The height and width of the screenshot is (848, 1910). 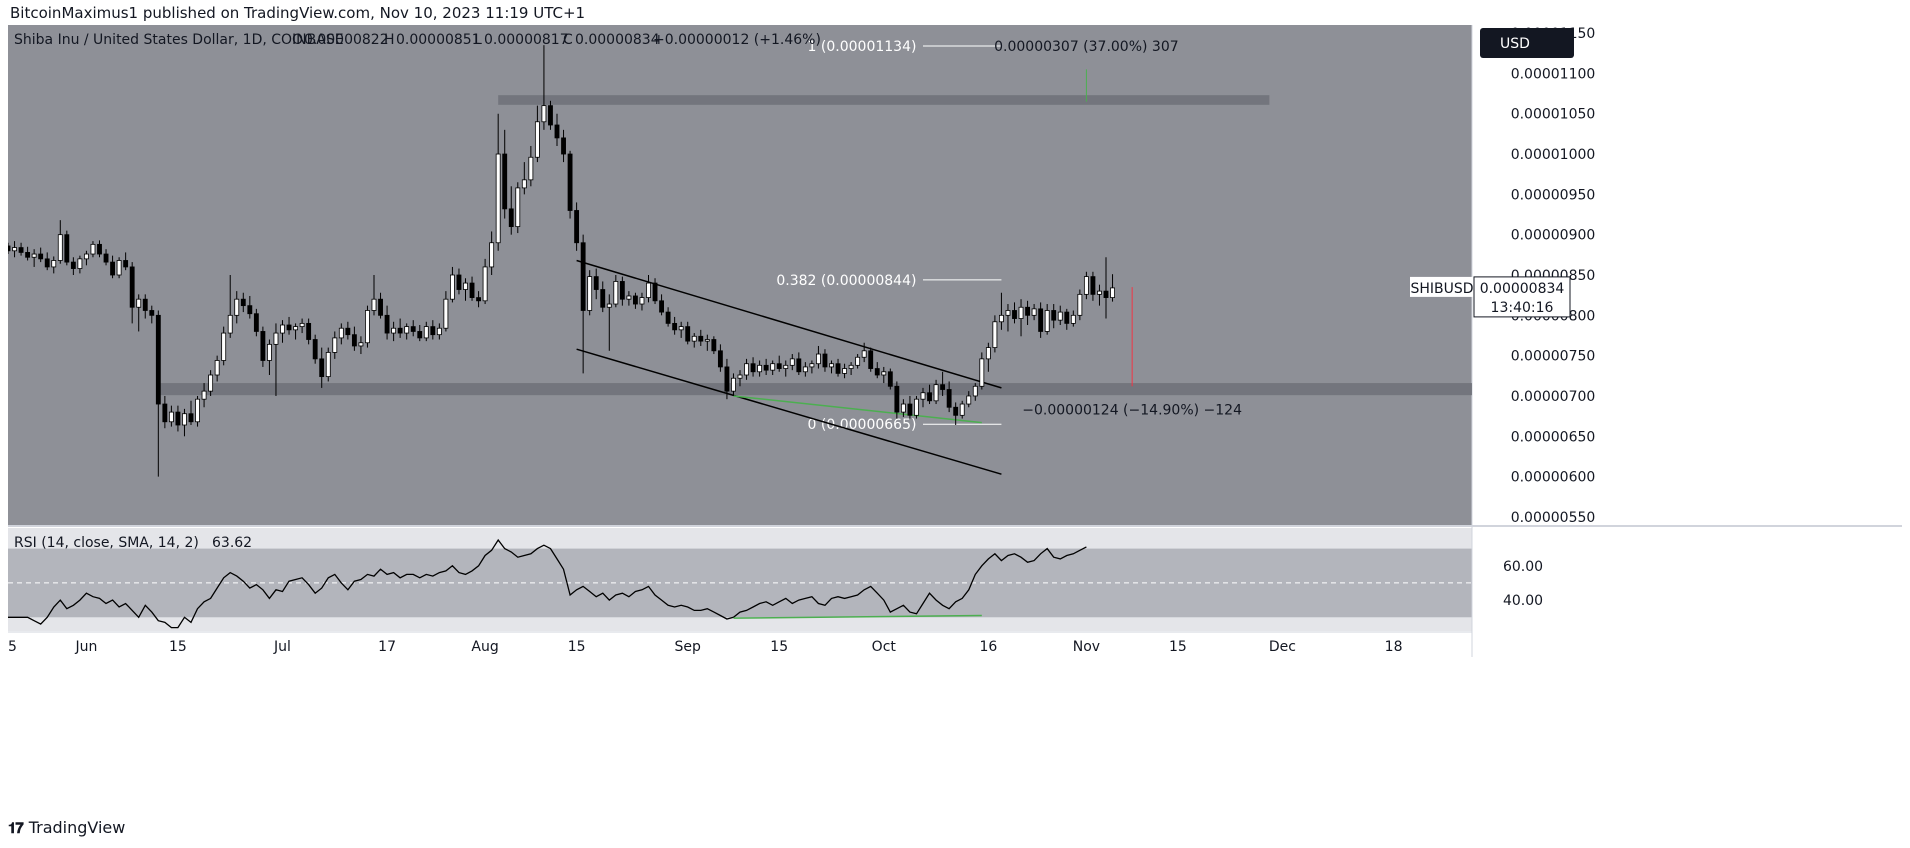 What do you see at coordinates (547, 583) in the screenshot?
I see `rsi-line` at bounding box center [547, 583].